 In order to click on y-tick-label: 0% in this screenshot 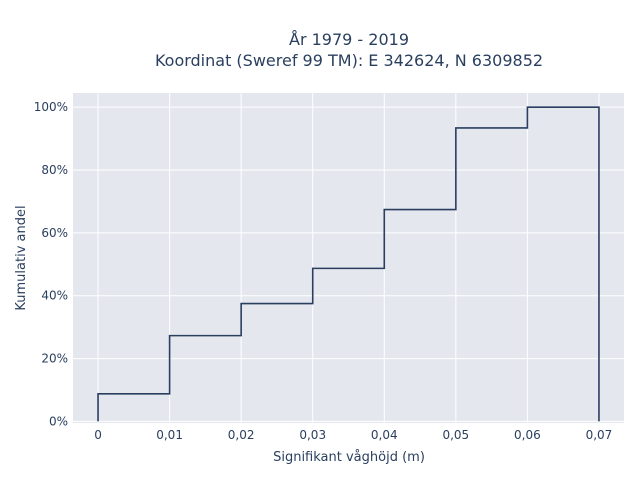, I will do `click(58, 421)`.